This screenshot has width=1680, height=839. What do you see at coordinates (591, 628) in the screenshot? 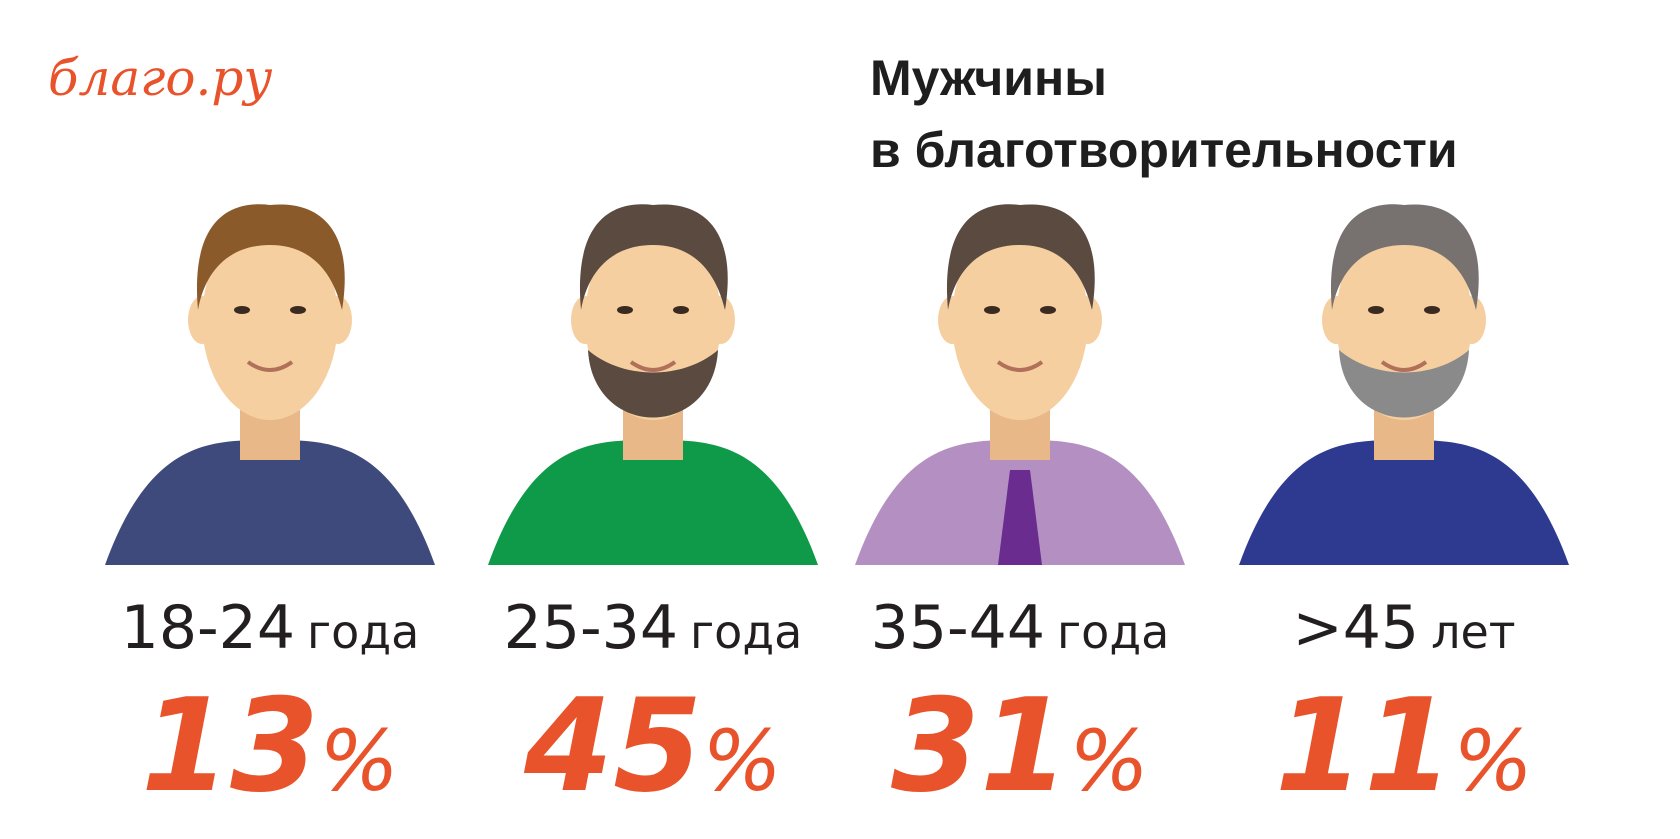
I see `age-range: 25-34` at bounding box center [591, 628].